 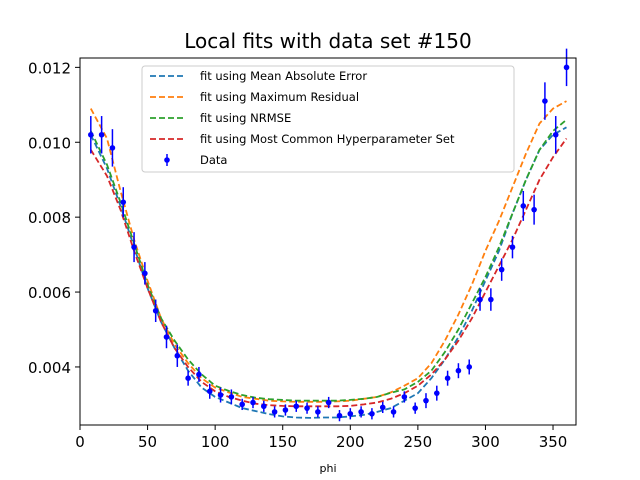 What do you see at coordinates (327, 468) in the screenshot?
I see `x-axis-label: phi` at bounding box center [327, 468].